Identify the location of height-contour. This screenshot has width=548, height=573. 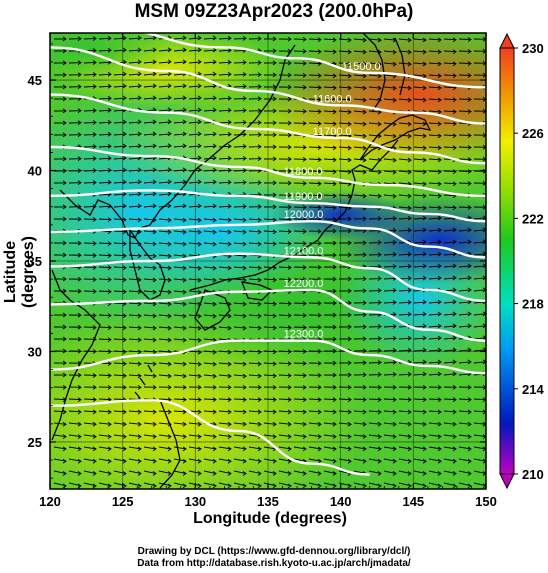
(268, 171).